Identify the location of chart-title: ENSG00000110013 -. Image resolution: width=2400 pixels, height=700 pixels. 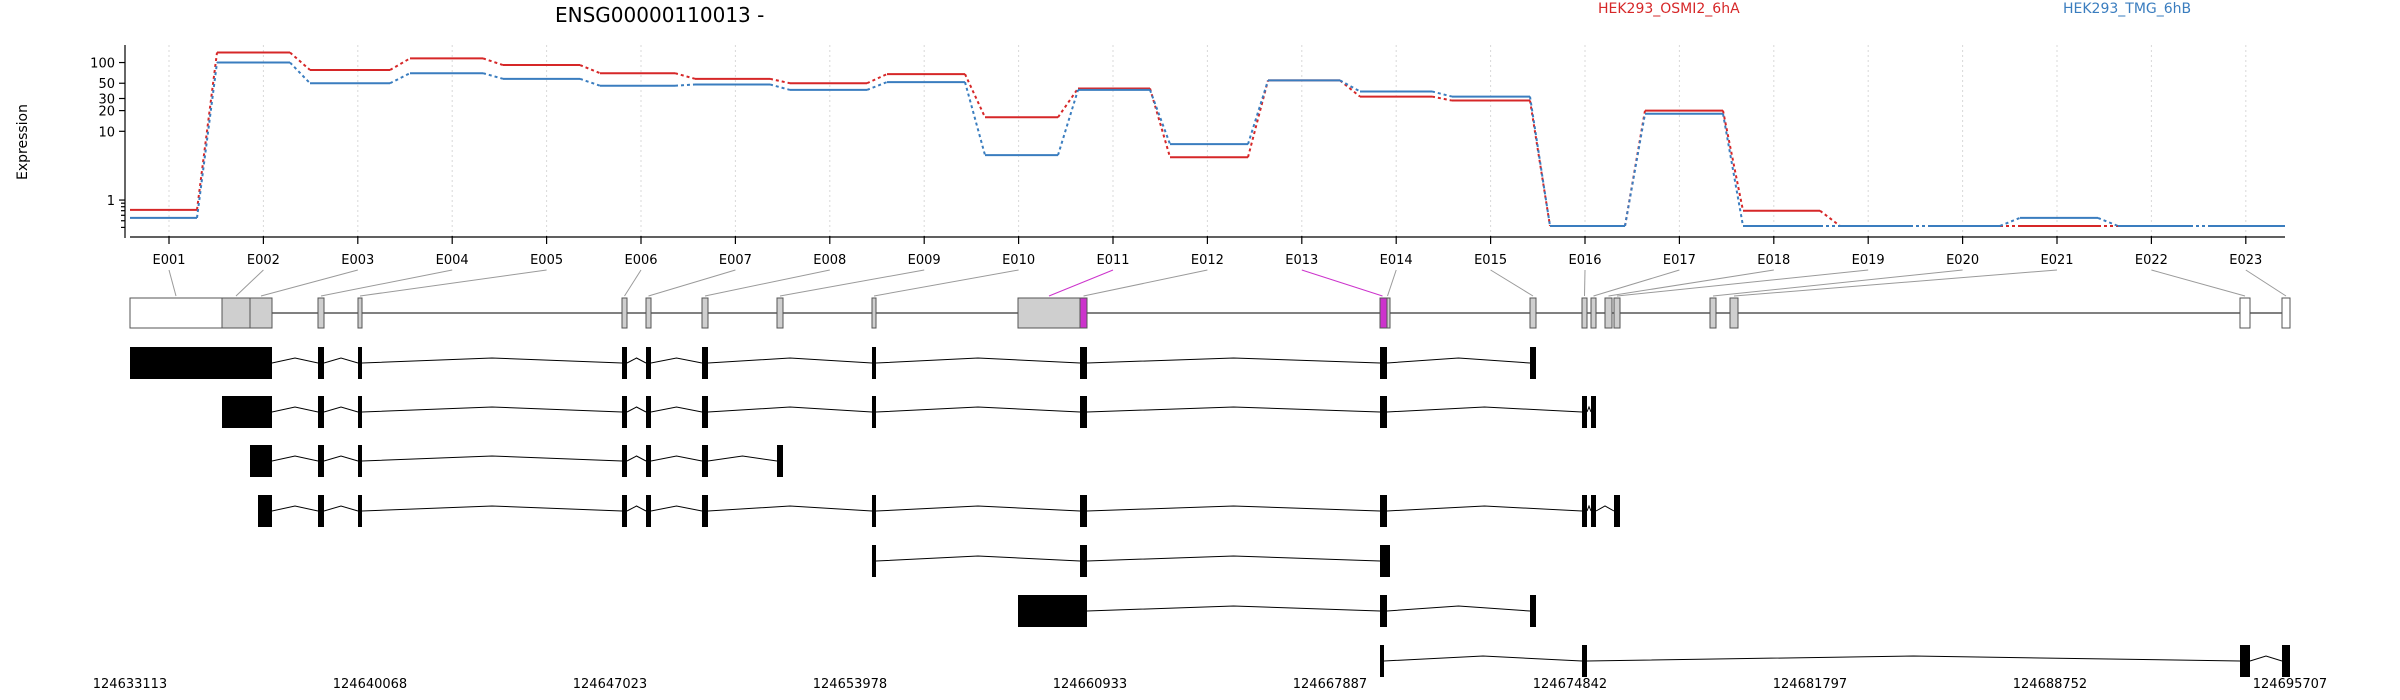
(659, 15).